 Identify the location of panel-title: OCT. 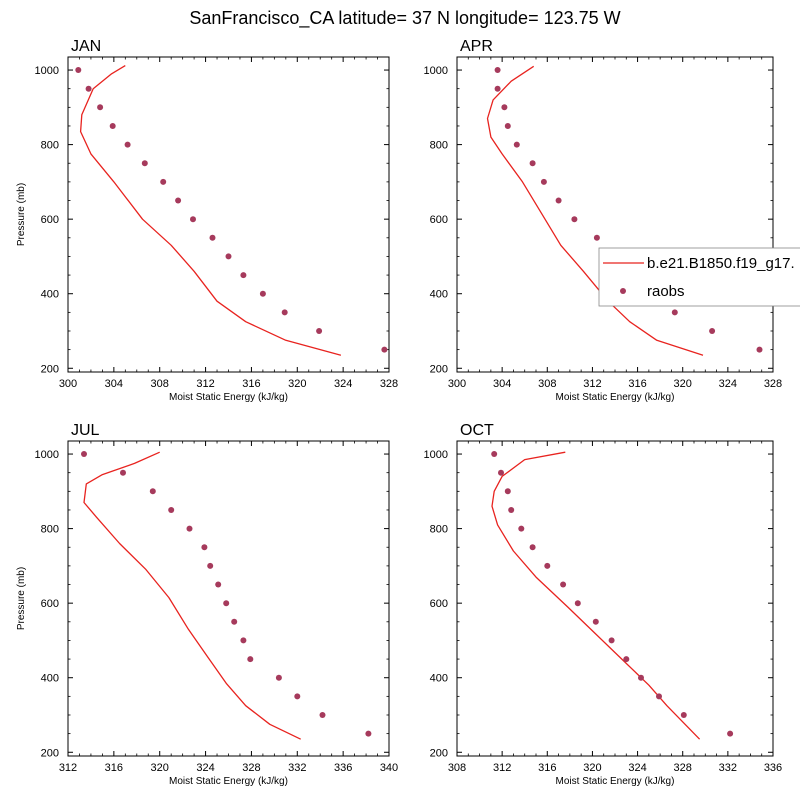
(477, 430).